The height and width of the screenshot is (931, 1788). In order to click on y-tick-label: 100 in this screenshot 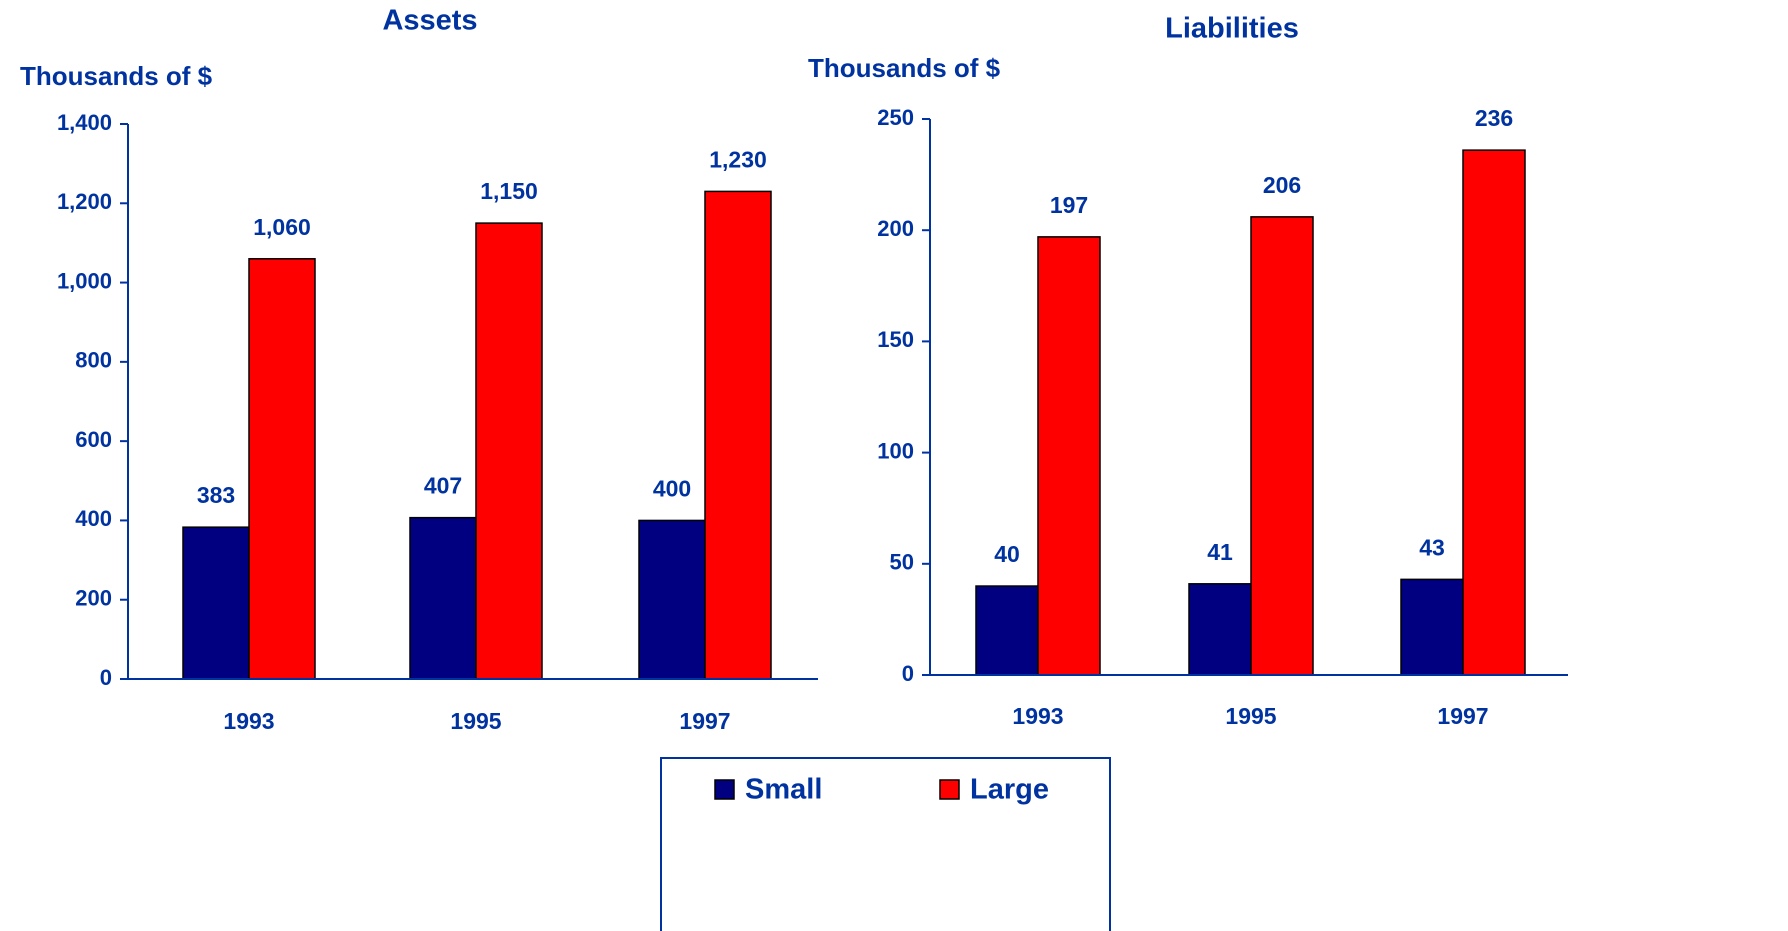, I will do `click(895, 450)`.